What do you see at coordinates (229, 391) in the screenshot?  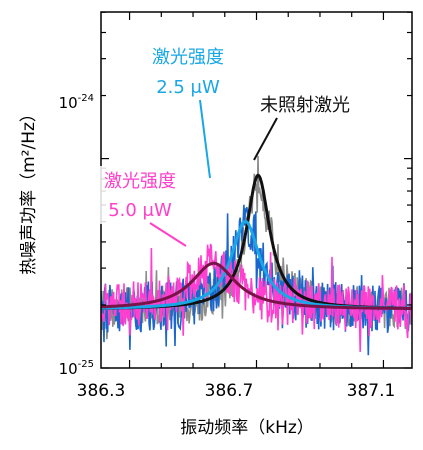 I see `x-tick-label-386-7: 386.7` at bounding box center [229, 391].